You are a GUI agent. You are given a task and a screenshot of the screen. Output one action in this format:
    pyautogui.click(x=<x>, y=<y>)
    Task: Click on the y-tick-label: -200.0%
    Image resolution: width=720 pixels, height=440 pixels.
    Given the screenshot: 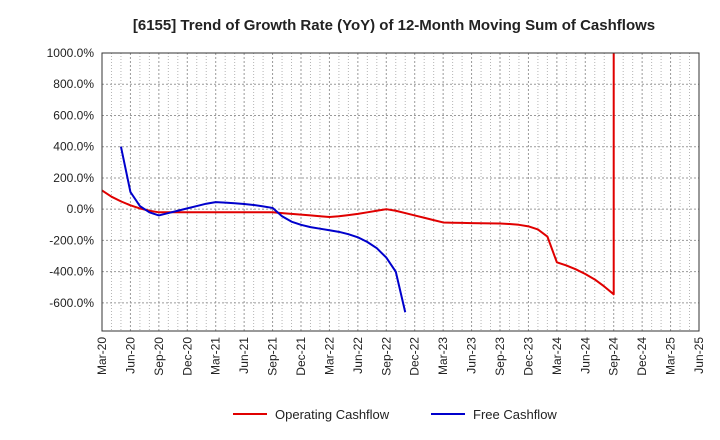 What is the action you would take?
    pyautogui.click(x=71, y=240)
    